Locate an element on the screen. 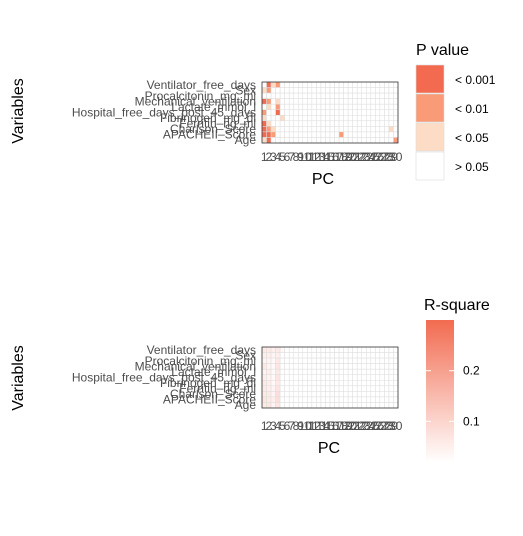 The image size is (523, 536). rsquare-colorbar is located at coordinates (440, 391).